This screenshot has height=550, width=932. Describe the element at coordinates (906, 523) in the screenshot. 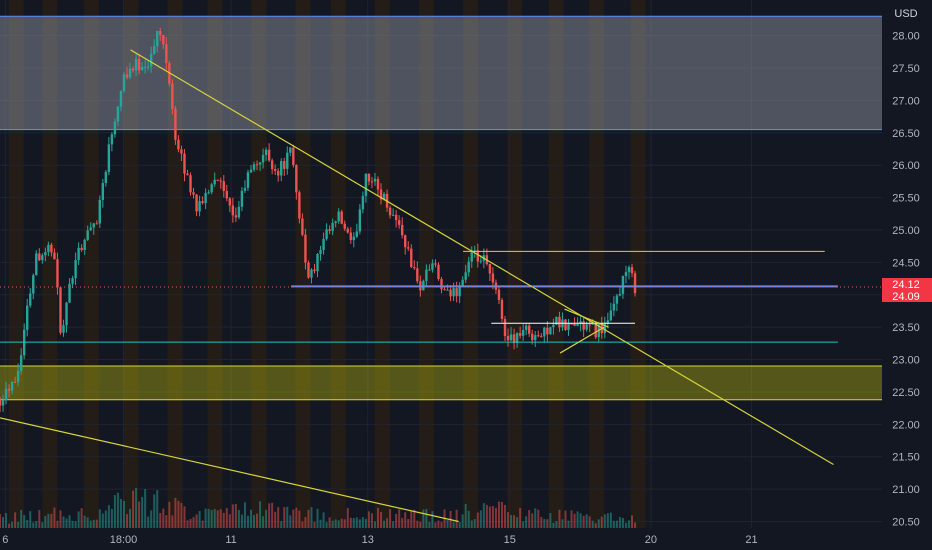

I see `y-tick-label-15: 20.50` at that location.